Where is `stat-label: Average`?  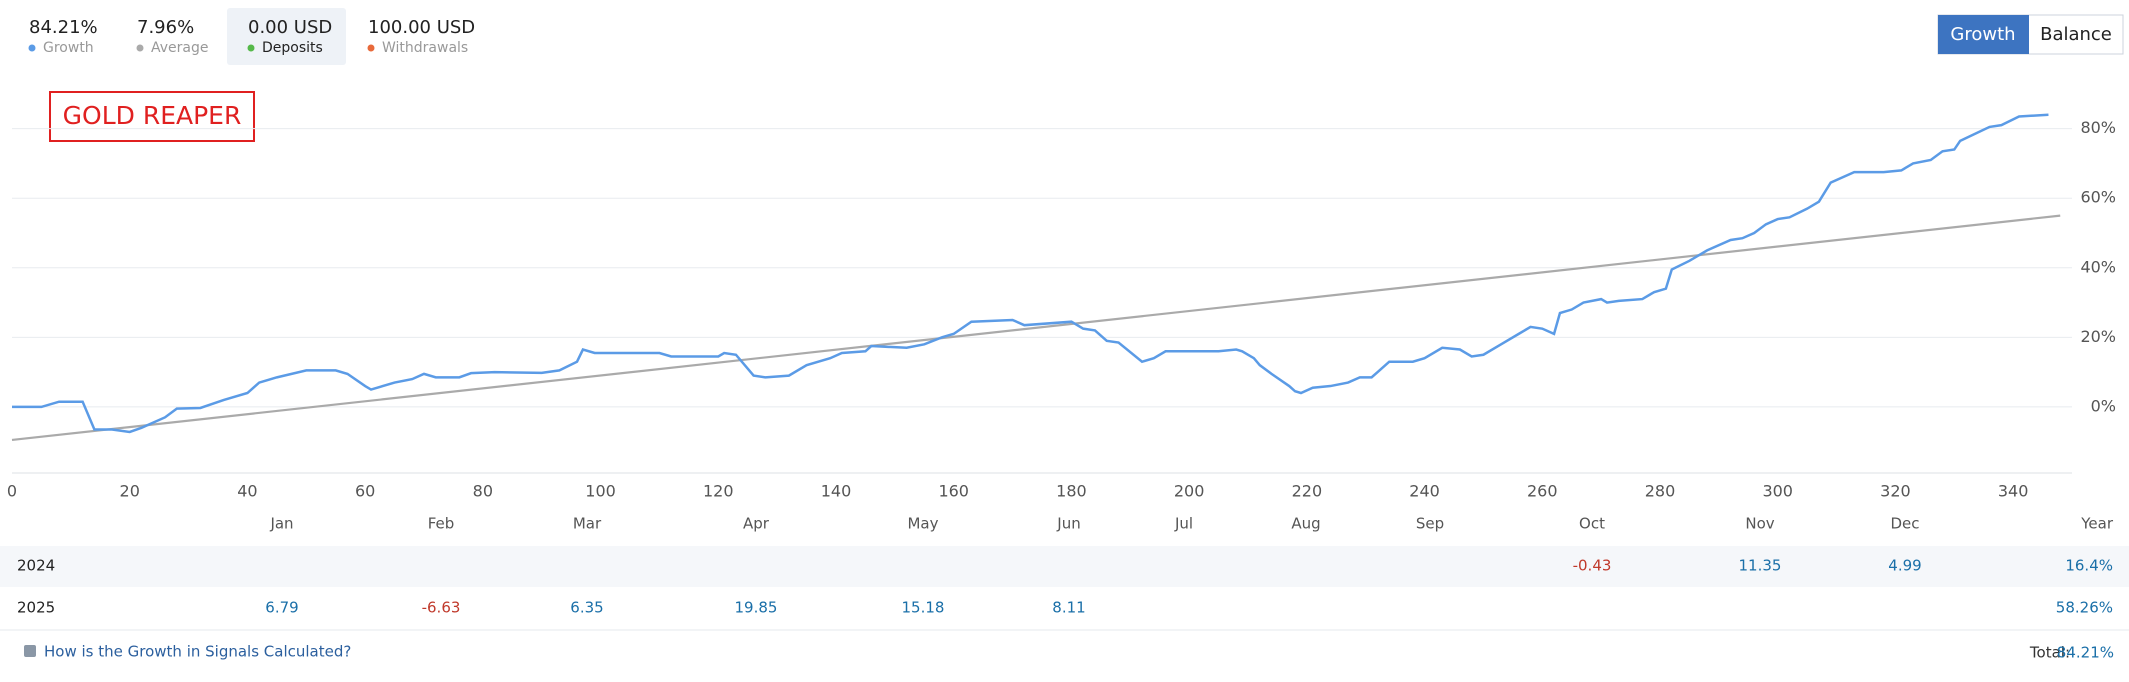
stat-label: Average is located at coordinates (180, 48).